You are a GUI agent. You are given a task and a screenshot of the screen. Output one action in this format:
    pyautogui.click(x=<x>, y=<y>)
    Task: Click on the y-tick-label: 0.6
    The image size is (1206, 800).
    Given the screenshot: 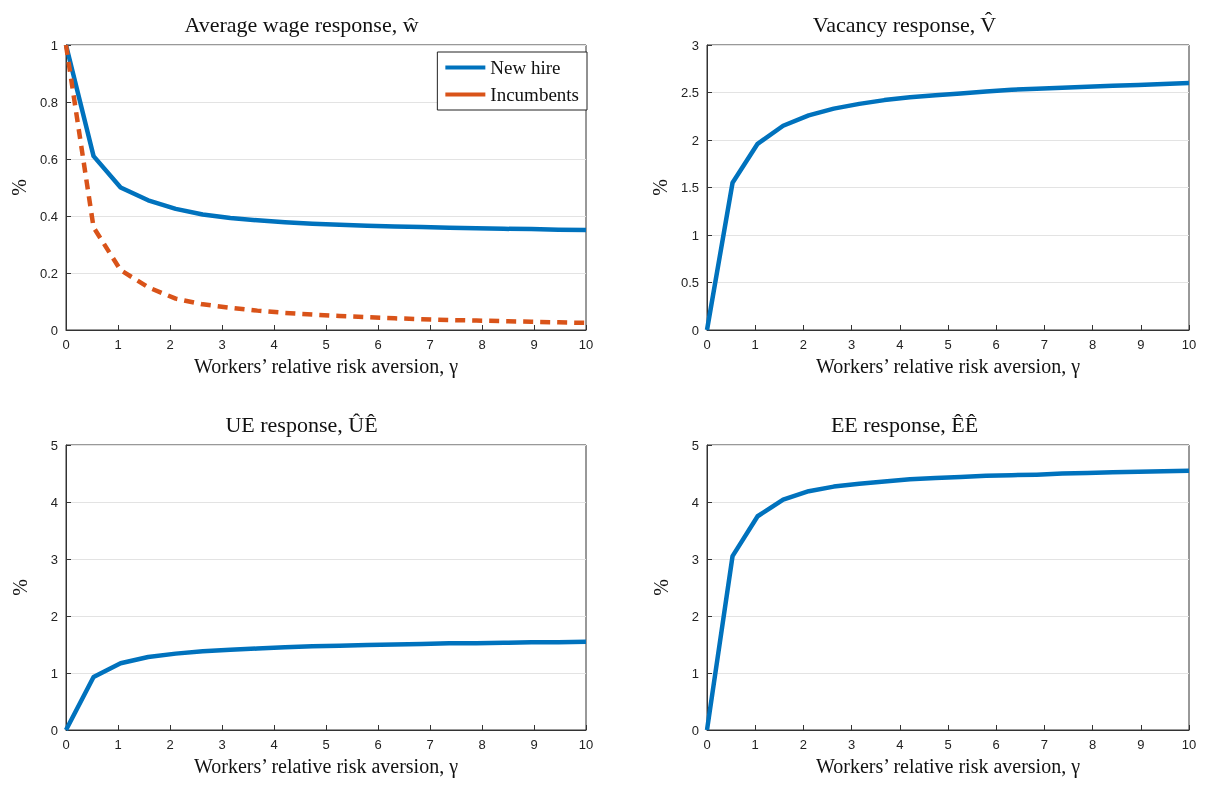 What is the action you would take?
    pyautogui.click(x=48, y=159)
    